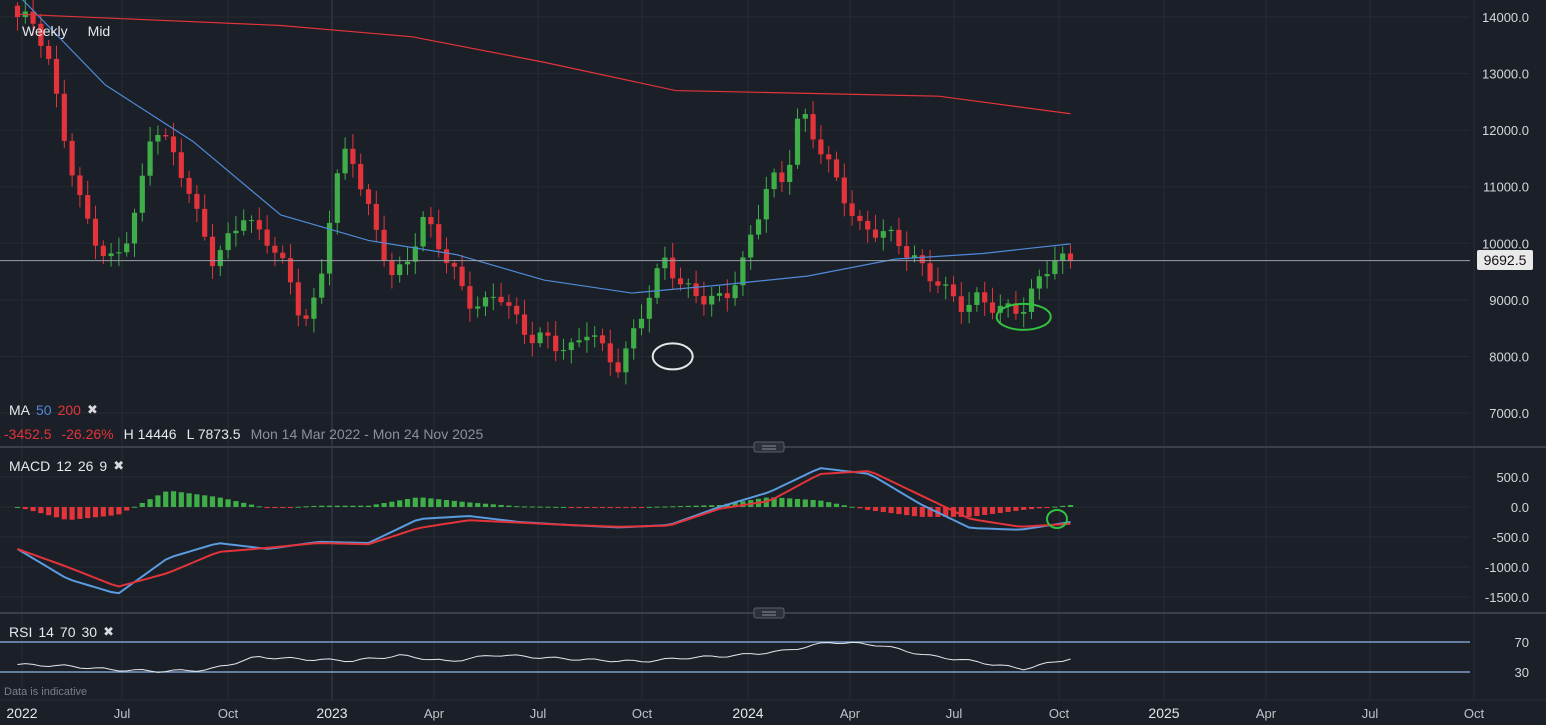 This screenshot has height=725, width=1546. I want to click on price-axis-label: 9000.0, so click(1509, 300).